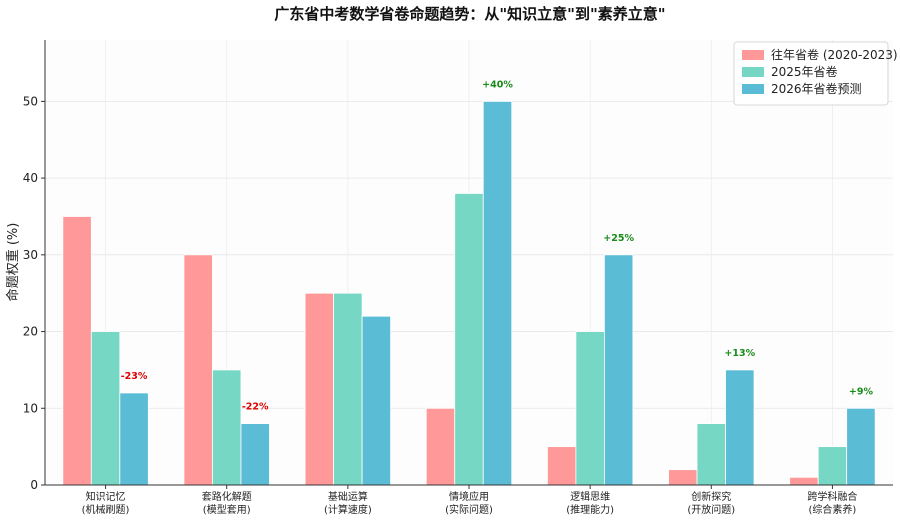  What do you see at coordinates (833, 509) in the screenshot?
I see `x-tick-label-sub: (综合素养)` at bounding box center [833, 509].